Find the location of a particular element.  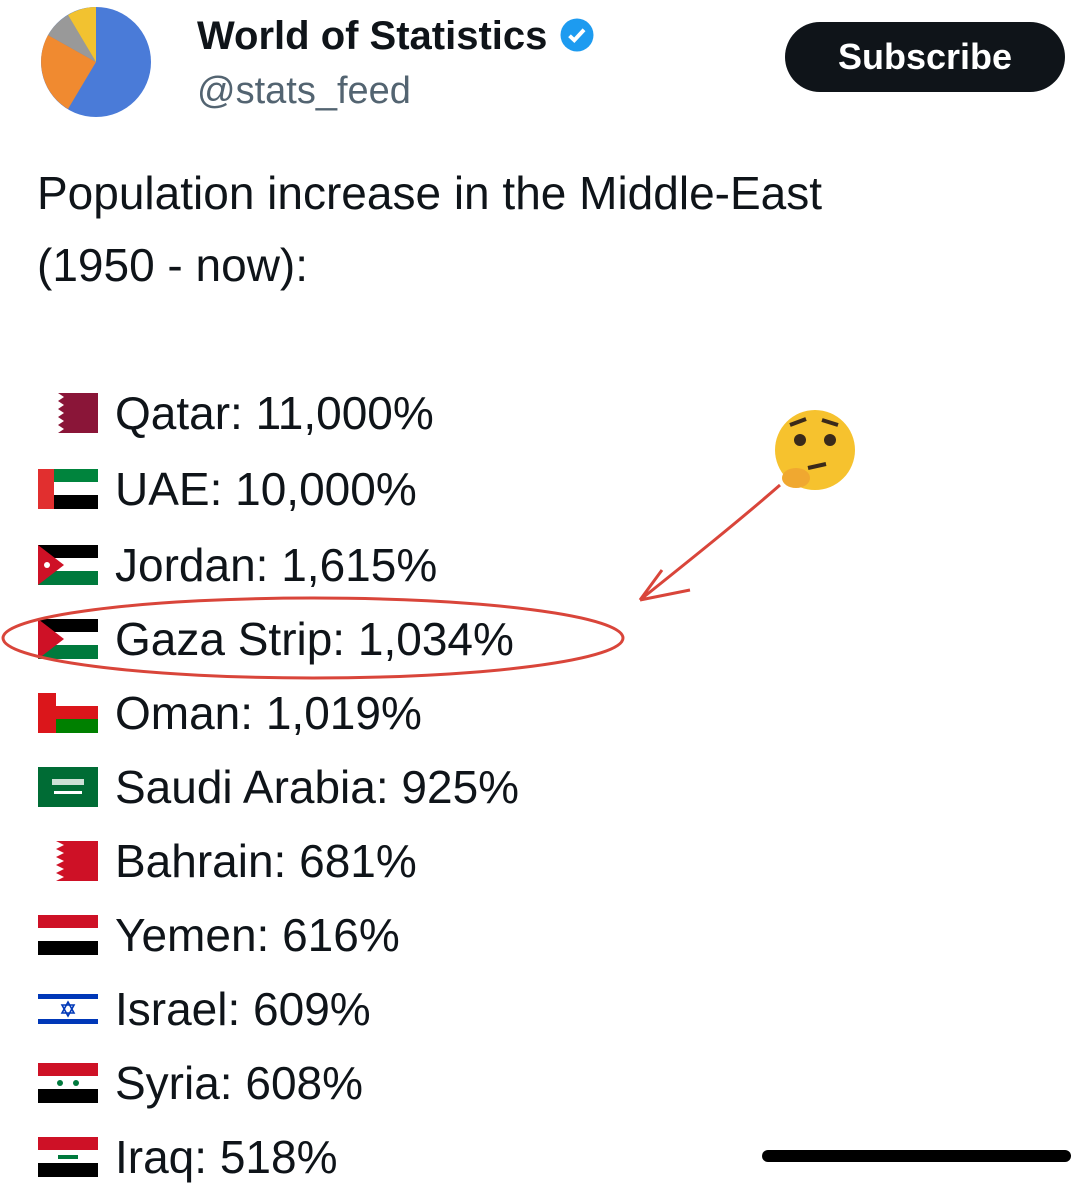

list-item-text: Syria: 608% is located at coordinates (239, 1083).